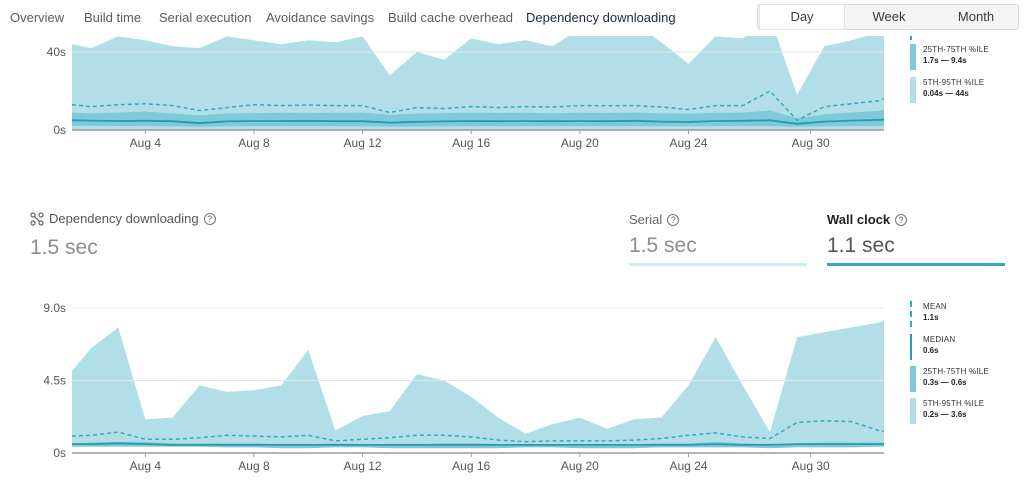 This screenshot has height=495, width=1024. I want to click on range-week-button: Week, so click(889, 16).